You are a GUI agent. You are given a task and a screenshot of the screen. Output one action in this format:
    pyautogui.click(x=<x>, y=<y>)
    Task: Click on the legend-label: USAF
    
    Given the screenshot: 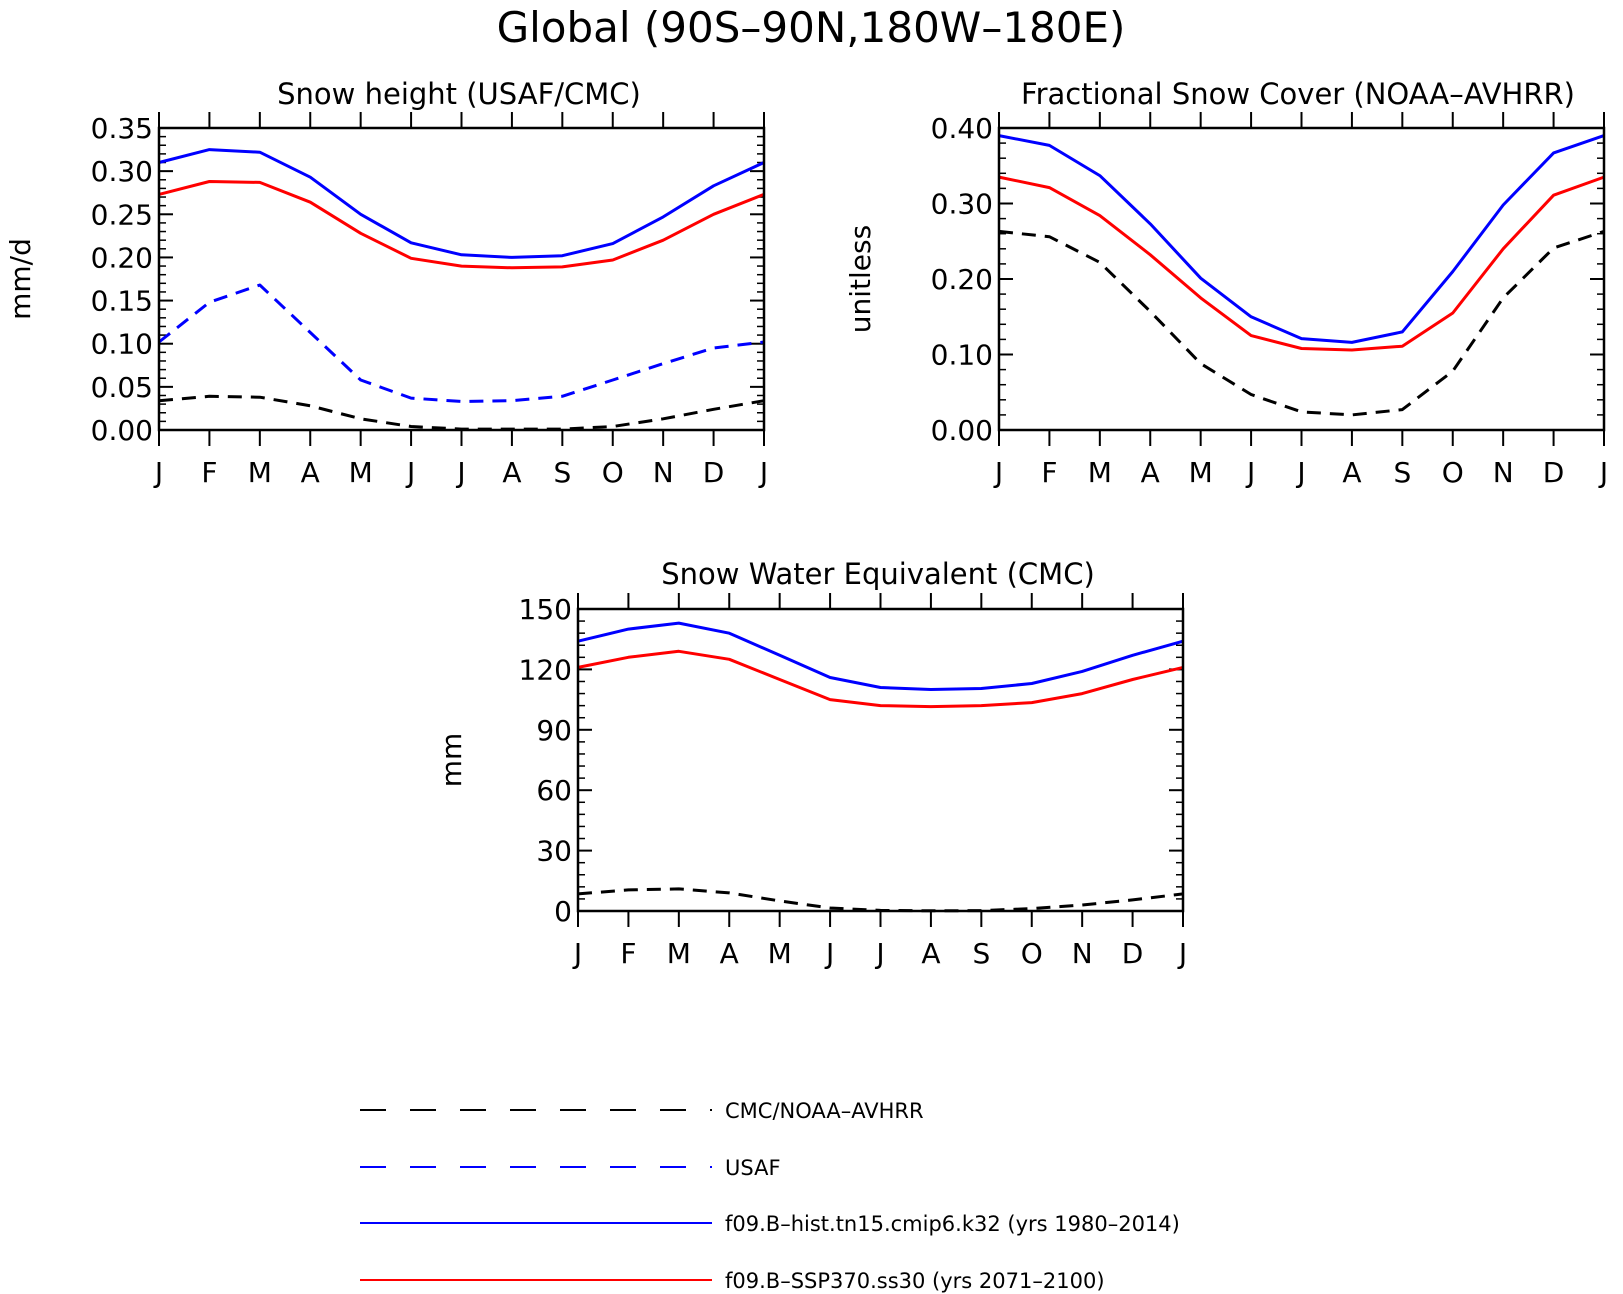 What is the action you would take?
    pyautogui.click(x=753, y=1168)
    